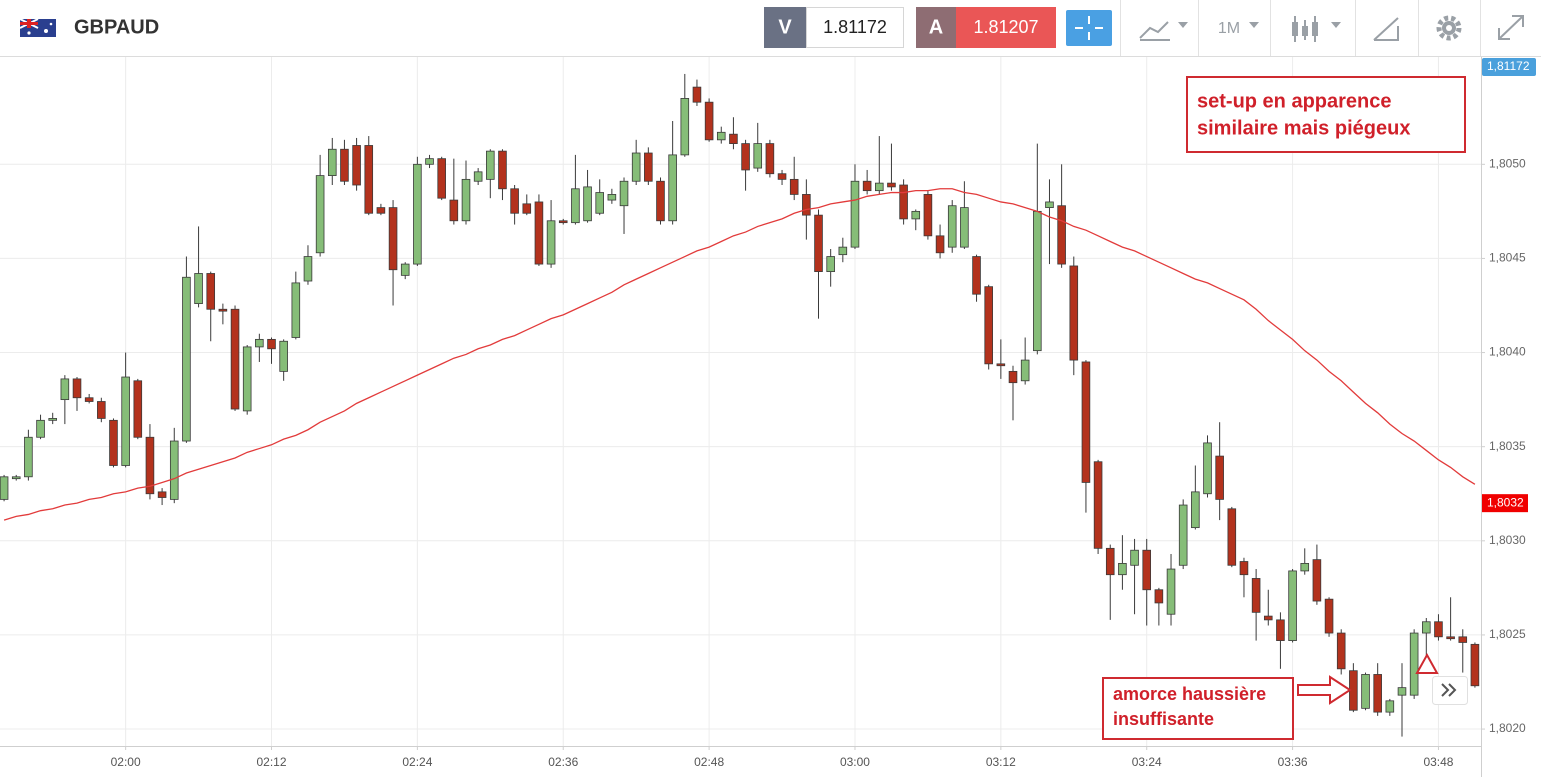 This screenshot has height=777, width=1541. What do you see at coordinates (1511, 27) in the screenshot?
I see `expand-button` at bounding box center [1511, 27].